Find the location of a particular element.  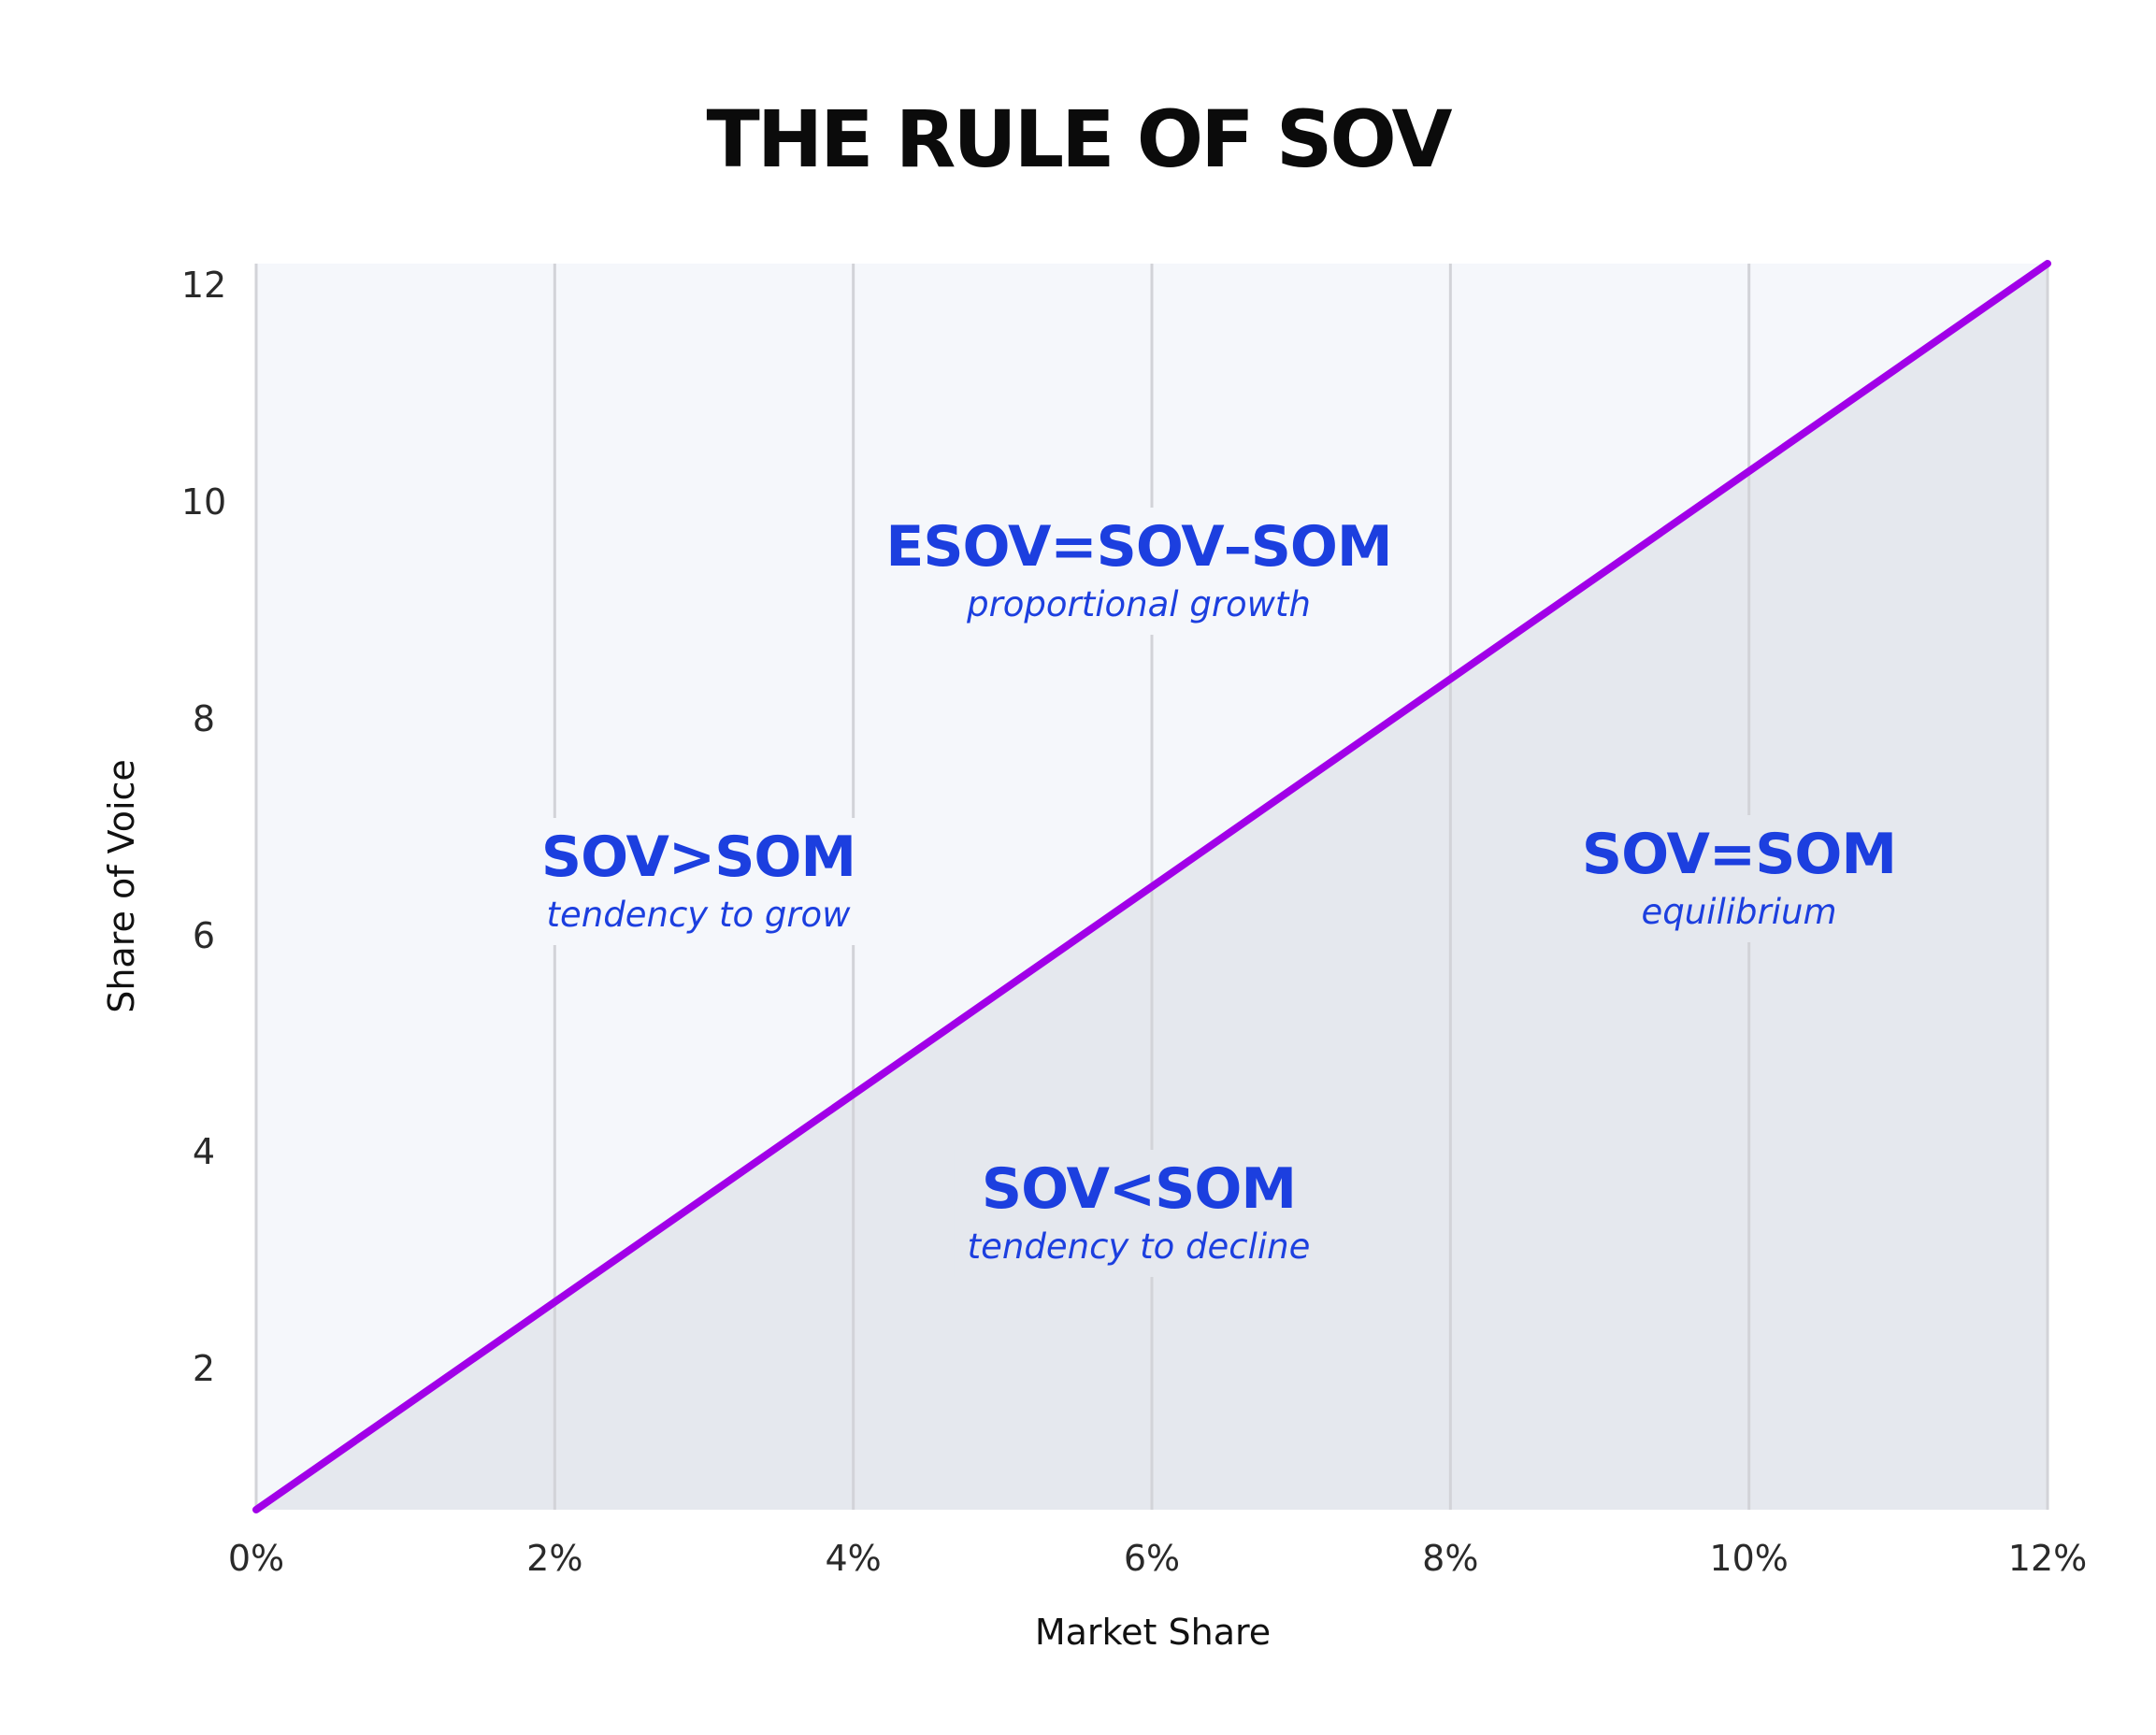

annotation-sov-less: SOV<SOM tendency to decline is located at coordinates (1139, 1213).